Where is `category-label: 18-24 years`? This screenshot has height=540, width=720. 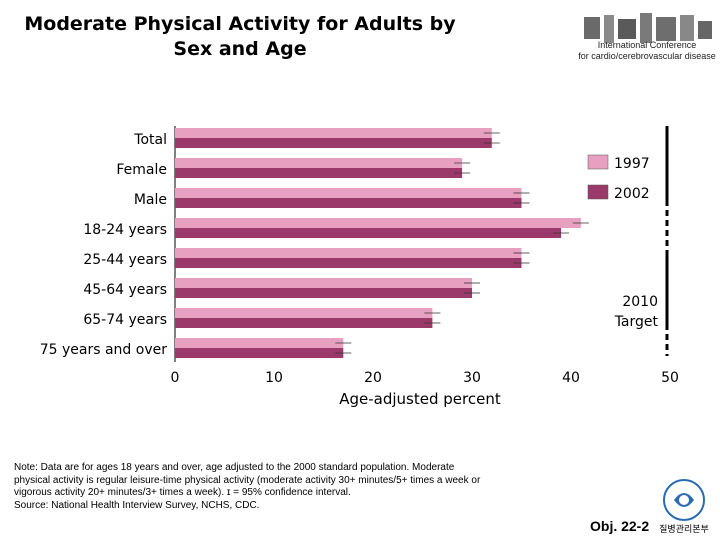 category-label: 18-24 years is located at coordinates (125, 230).